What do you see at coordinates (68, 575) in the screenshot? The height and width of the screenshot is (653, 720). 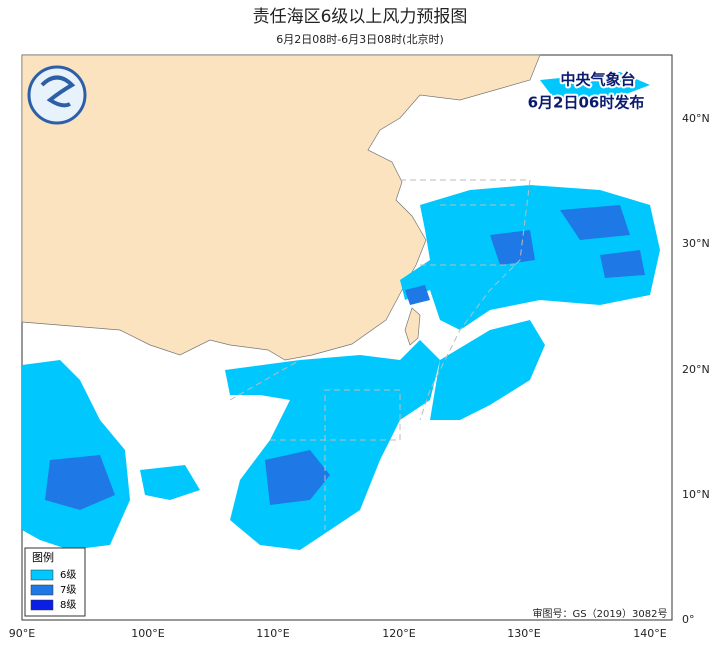 I see `legend-label: 6级` at bounding box center [68, 575].